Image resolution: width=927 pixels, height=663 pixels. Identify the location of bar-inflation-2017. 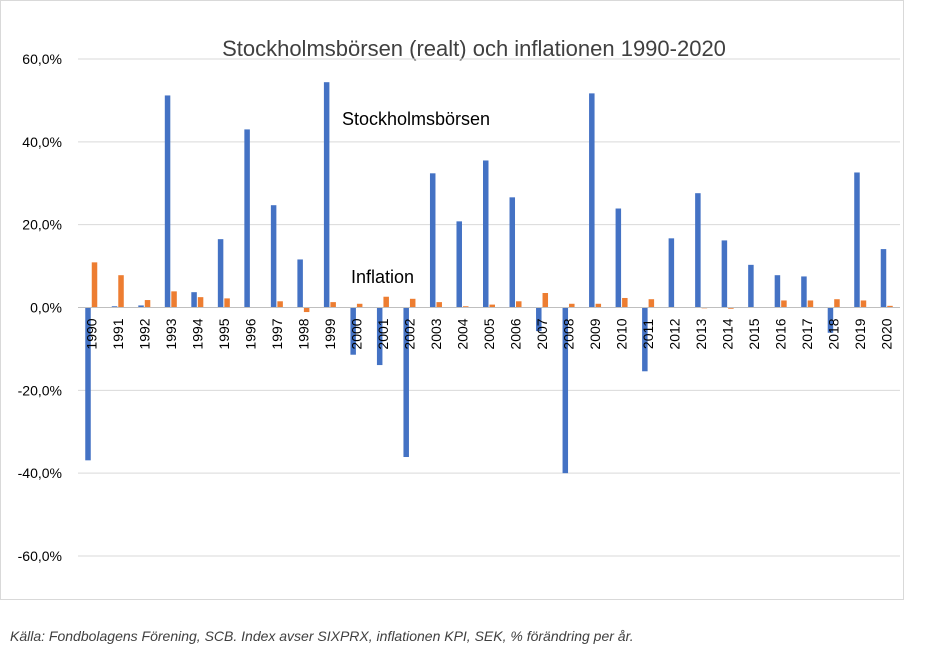
(810, 304).